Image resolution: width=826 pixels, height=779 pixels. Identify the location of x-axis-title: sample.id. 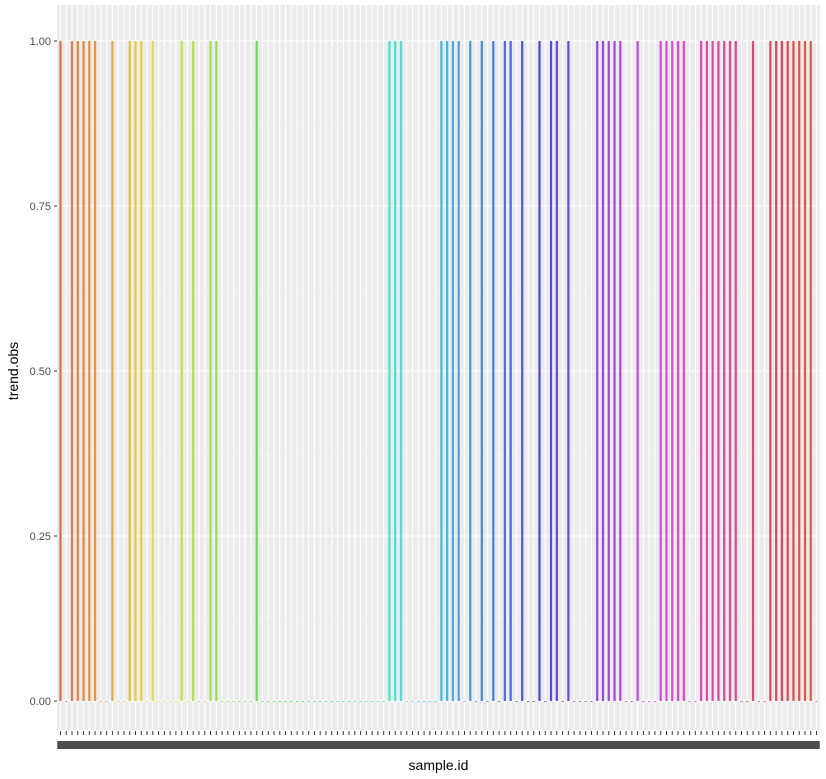
(439, 765).